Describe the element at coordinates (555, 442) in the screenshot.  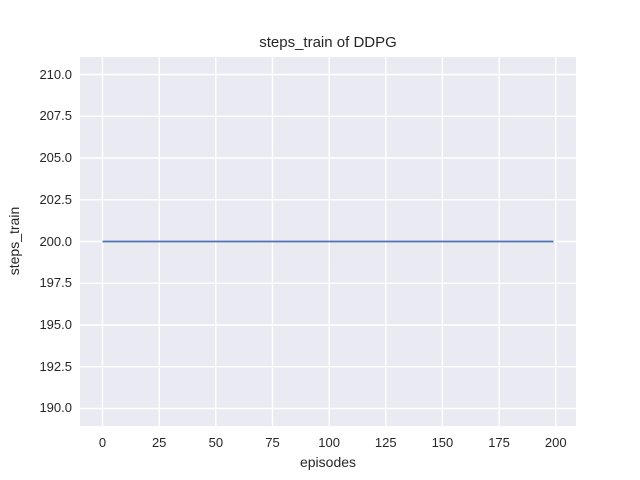
I see `x-tick-label: 200` at that location.